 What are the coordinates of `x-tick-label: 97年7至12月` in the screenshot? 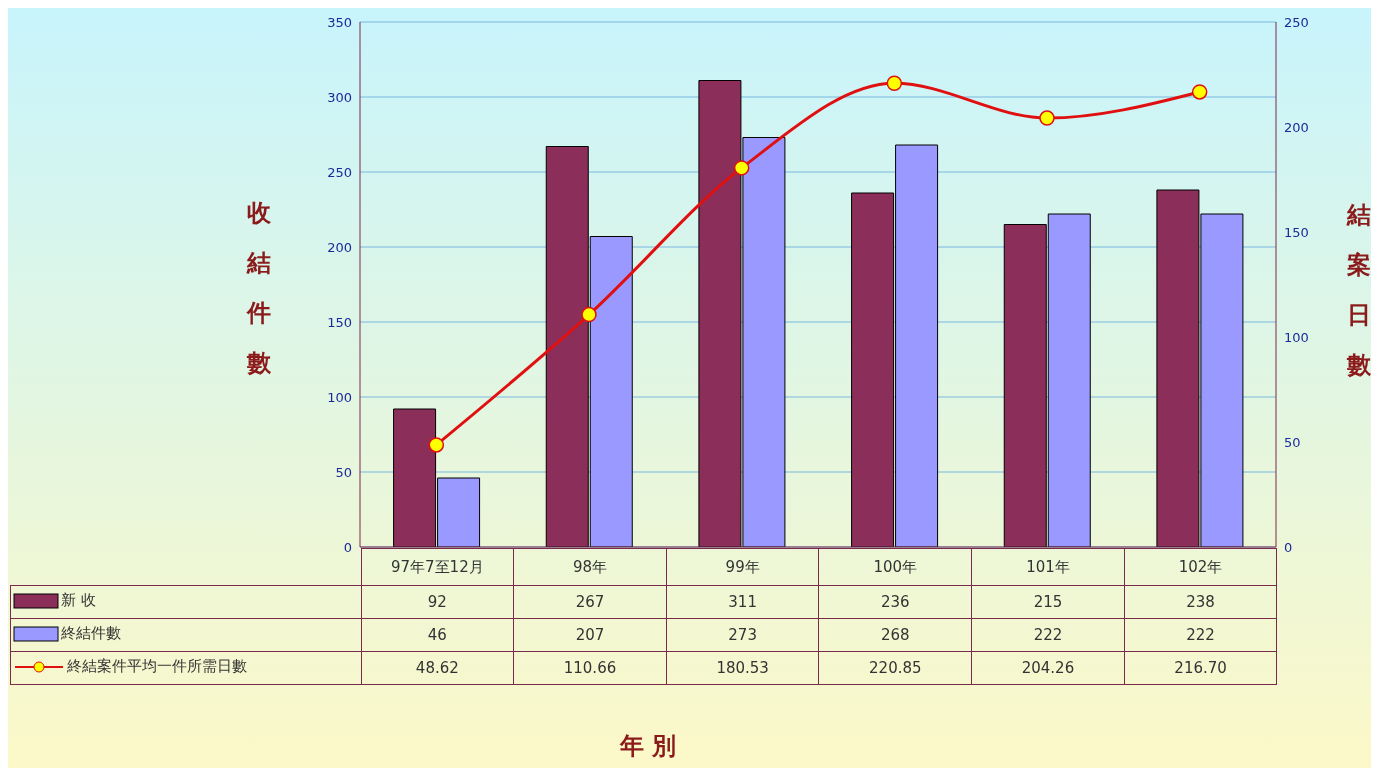 It's located at (437, 567).